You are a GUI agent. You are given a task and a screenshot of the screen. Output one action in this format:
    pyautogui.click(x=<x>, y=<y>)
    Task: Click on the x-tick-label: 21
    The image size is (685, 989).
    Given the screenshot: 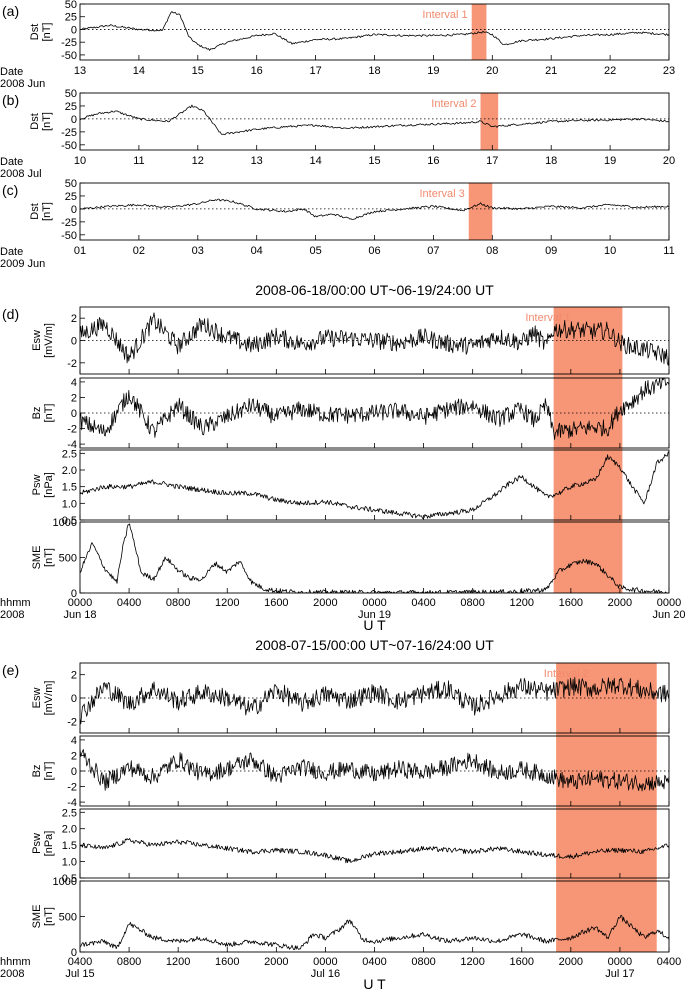 What is the action you would take?
    pyautogui.click(x=551, y=71)
    